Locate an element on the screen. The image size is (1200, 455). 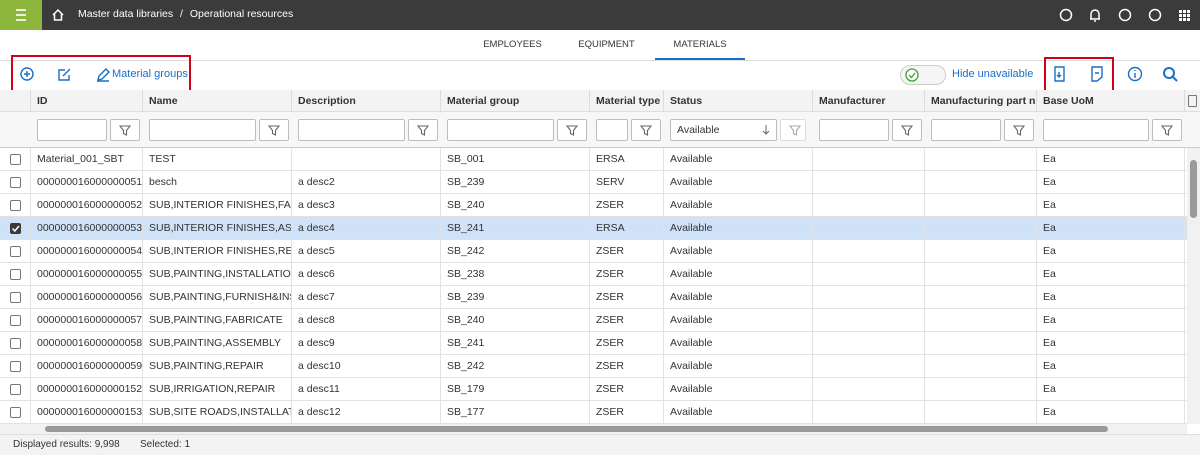
toggle is located at coordinates (923, 75).